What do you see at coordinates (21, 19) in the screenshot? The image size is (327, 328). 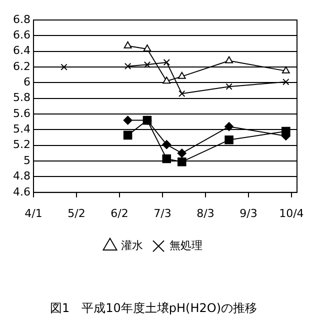 I see `y-tick-label: 6.8` at bounding box center [21, 19].